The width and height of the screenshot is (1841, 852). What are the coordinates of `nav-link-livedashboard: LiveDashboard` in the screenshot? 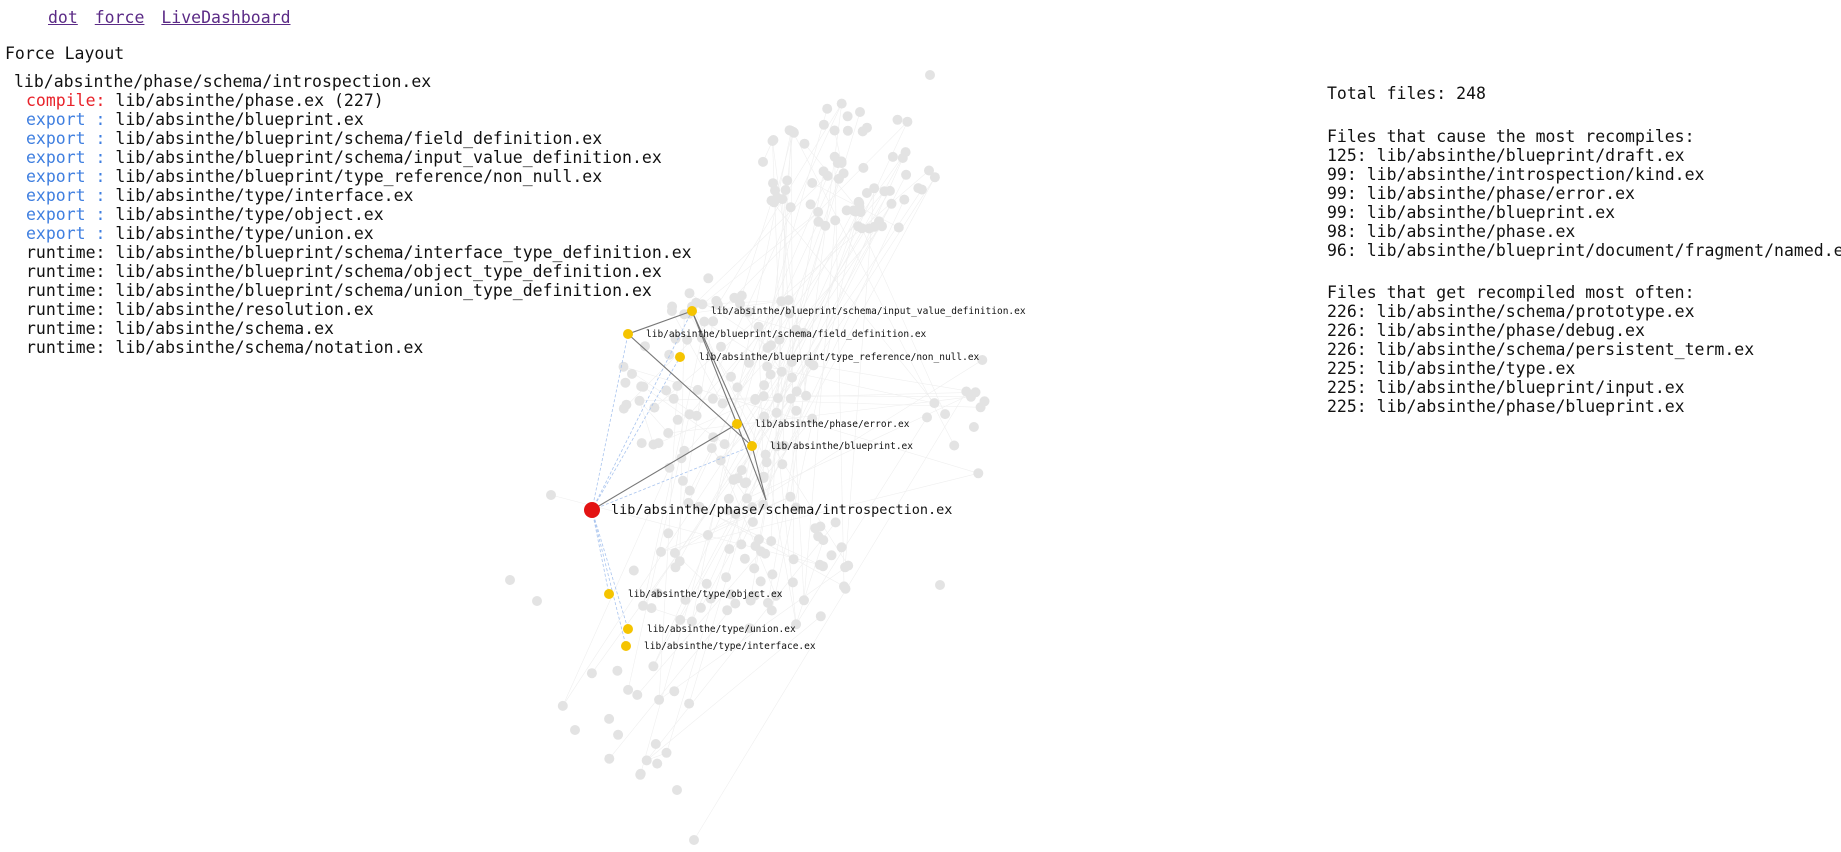 It's located at (226, 17).